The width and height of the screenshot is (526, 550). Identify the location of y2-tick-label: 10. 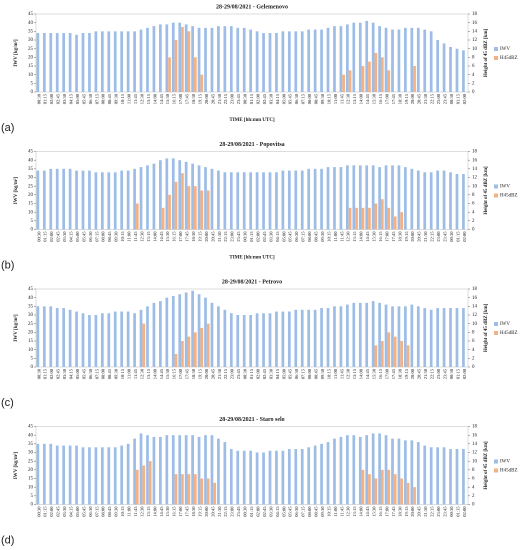
(475, 49).